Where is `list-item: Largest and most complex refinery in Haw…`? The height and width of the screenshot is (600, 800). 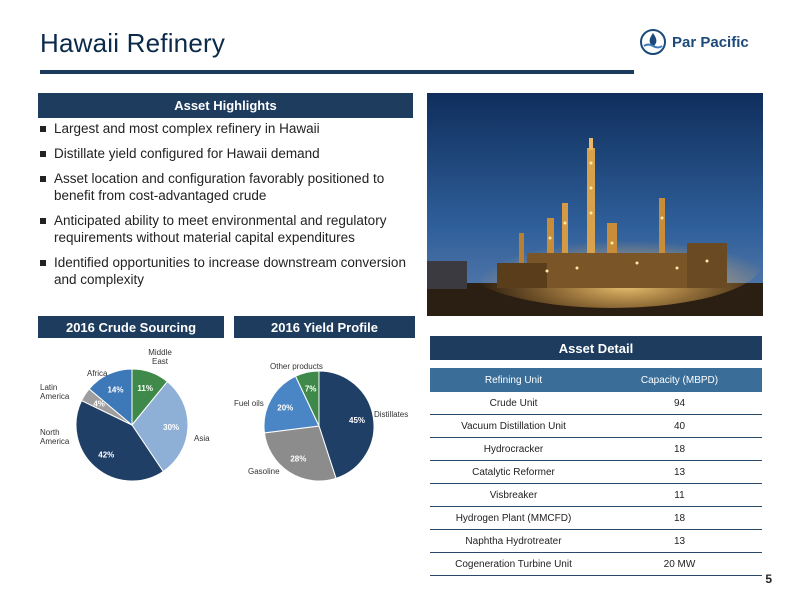 list-item: Largest and most complex refinery in Haw… is located at coordinates (228, 128).